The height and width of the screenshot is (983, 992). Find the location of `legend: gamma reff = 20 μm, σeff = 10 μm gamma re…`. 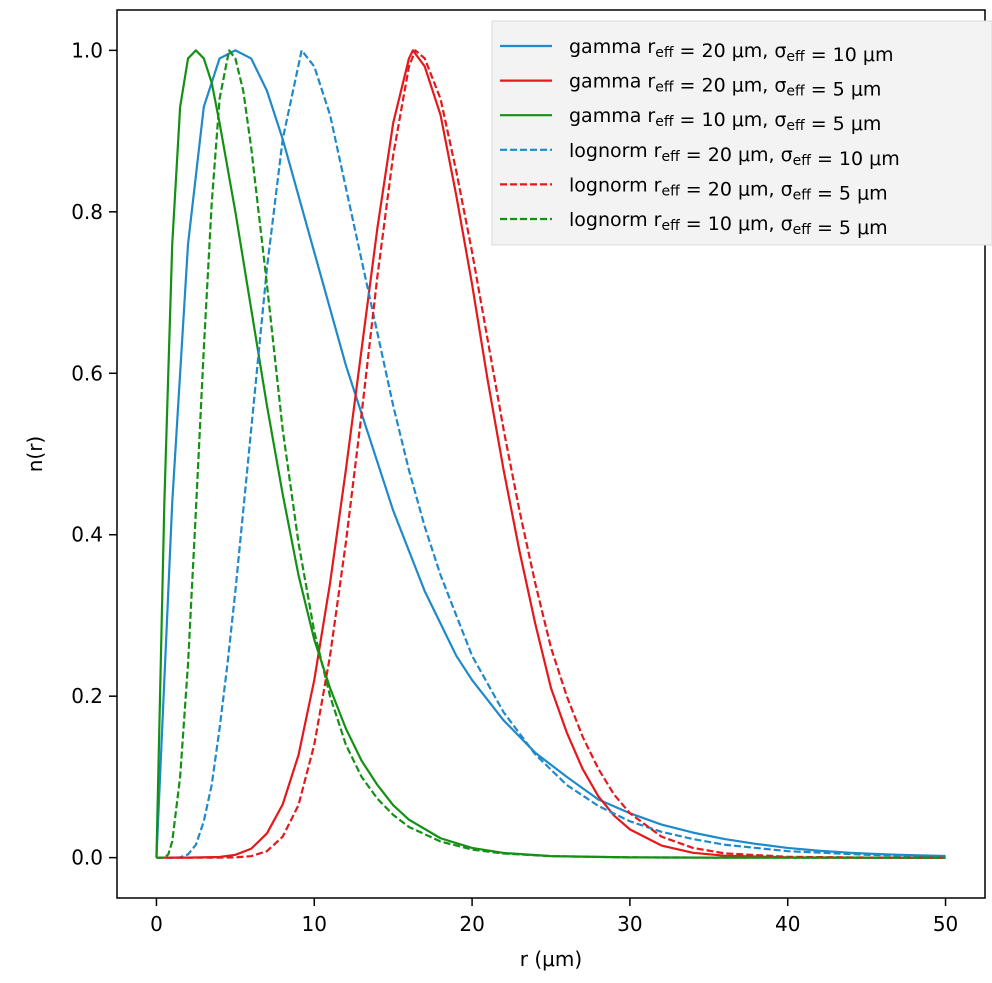

legend: gamma reff = 20 μm, σeff = 10 μm gamma re… is located at coordinates (741, 133).